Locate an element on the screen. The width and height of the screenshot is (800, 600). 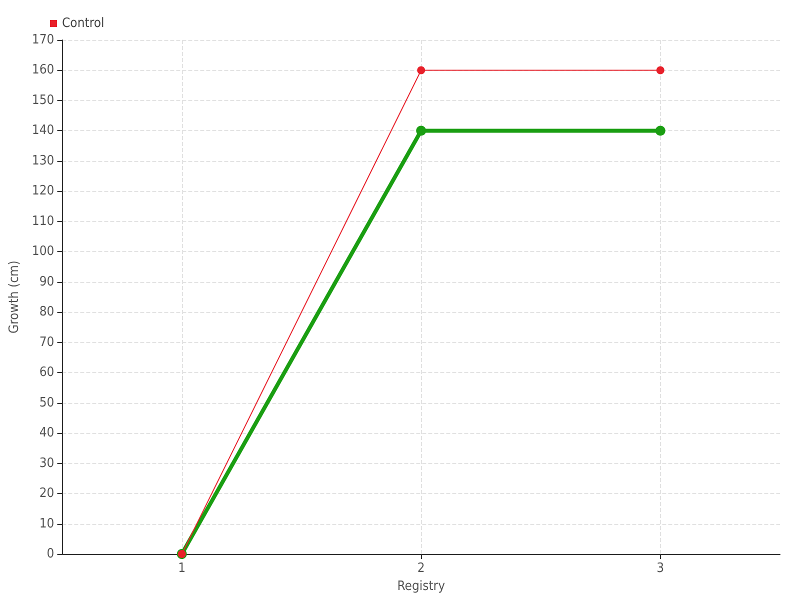
y-tick-label: 140 is located at coordinates (43, 130).